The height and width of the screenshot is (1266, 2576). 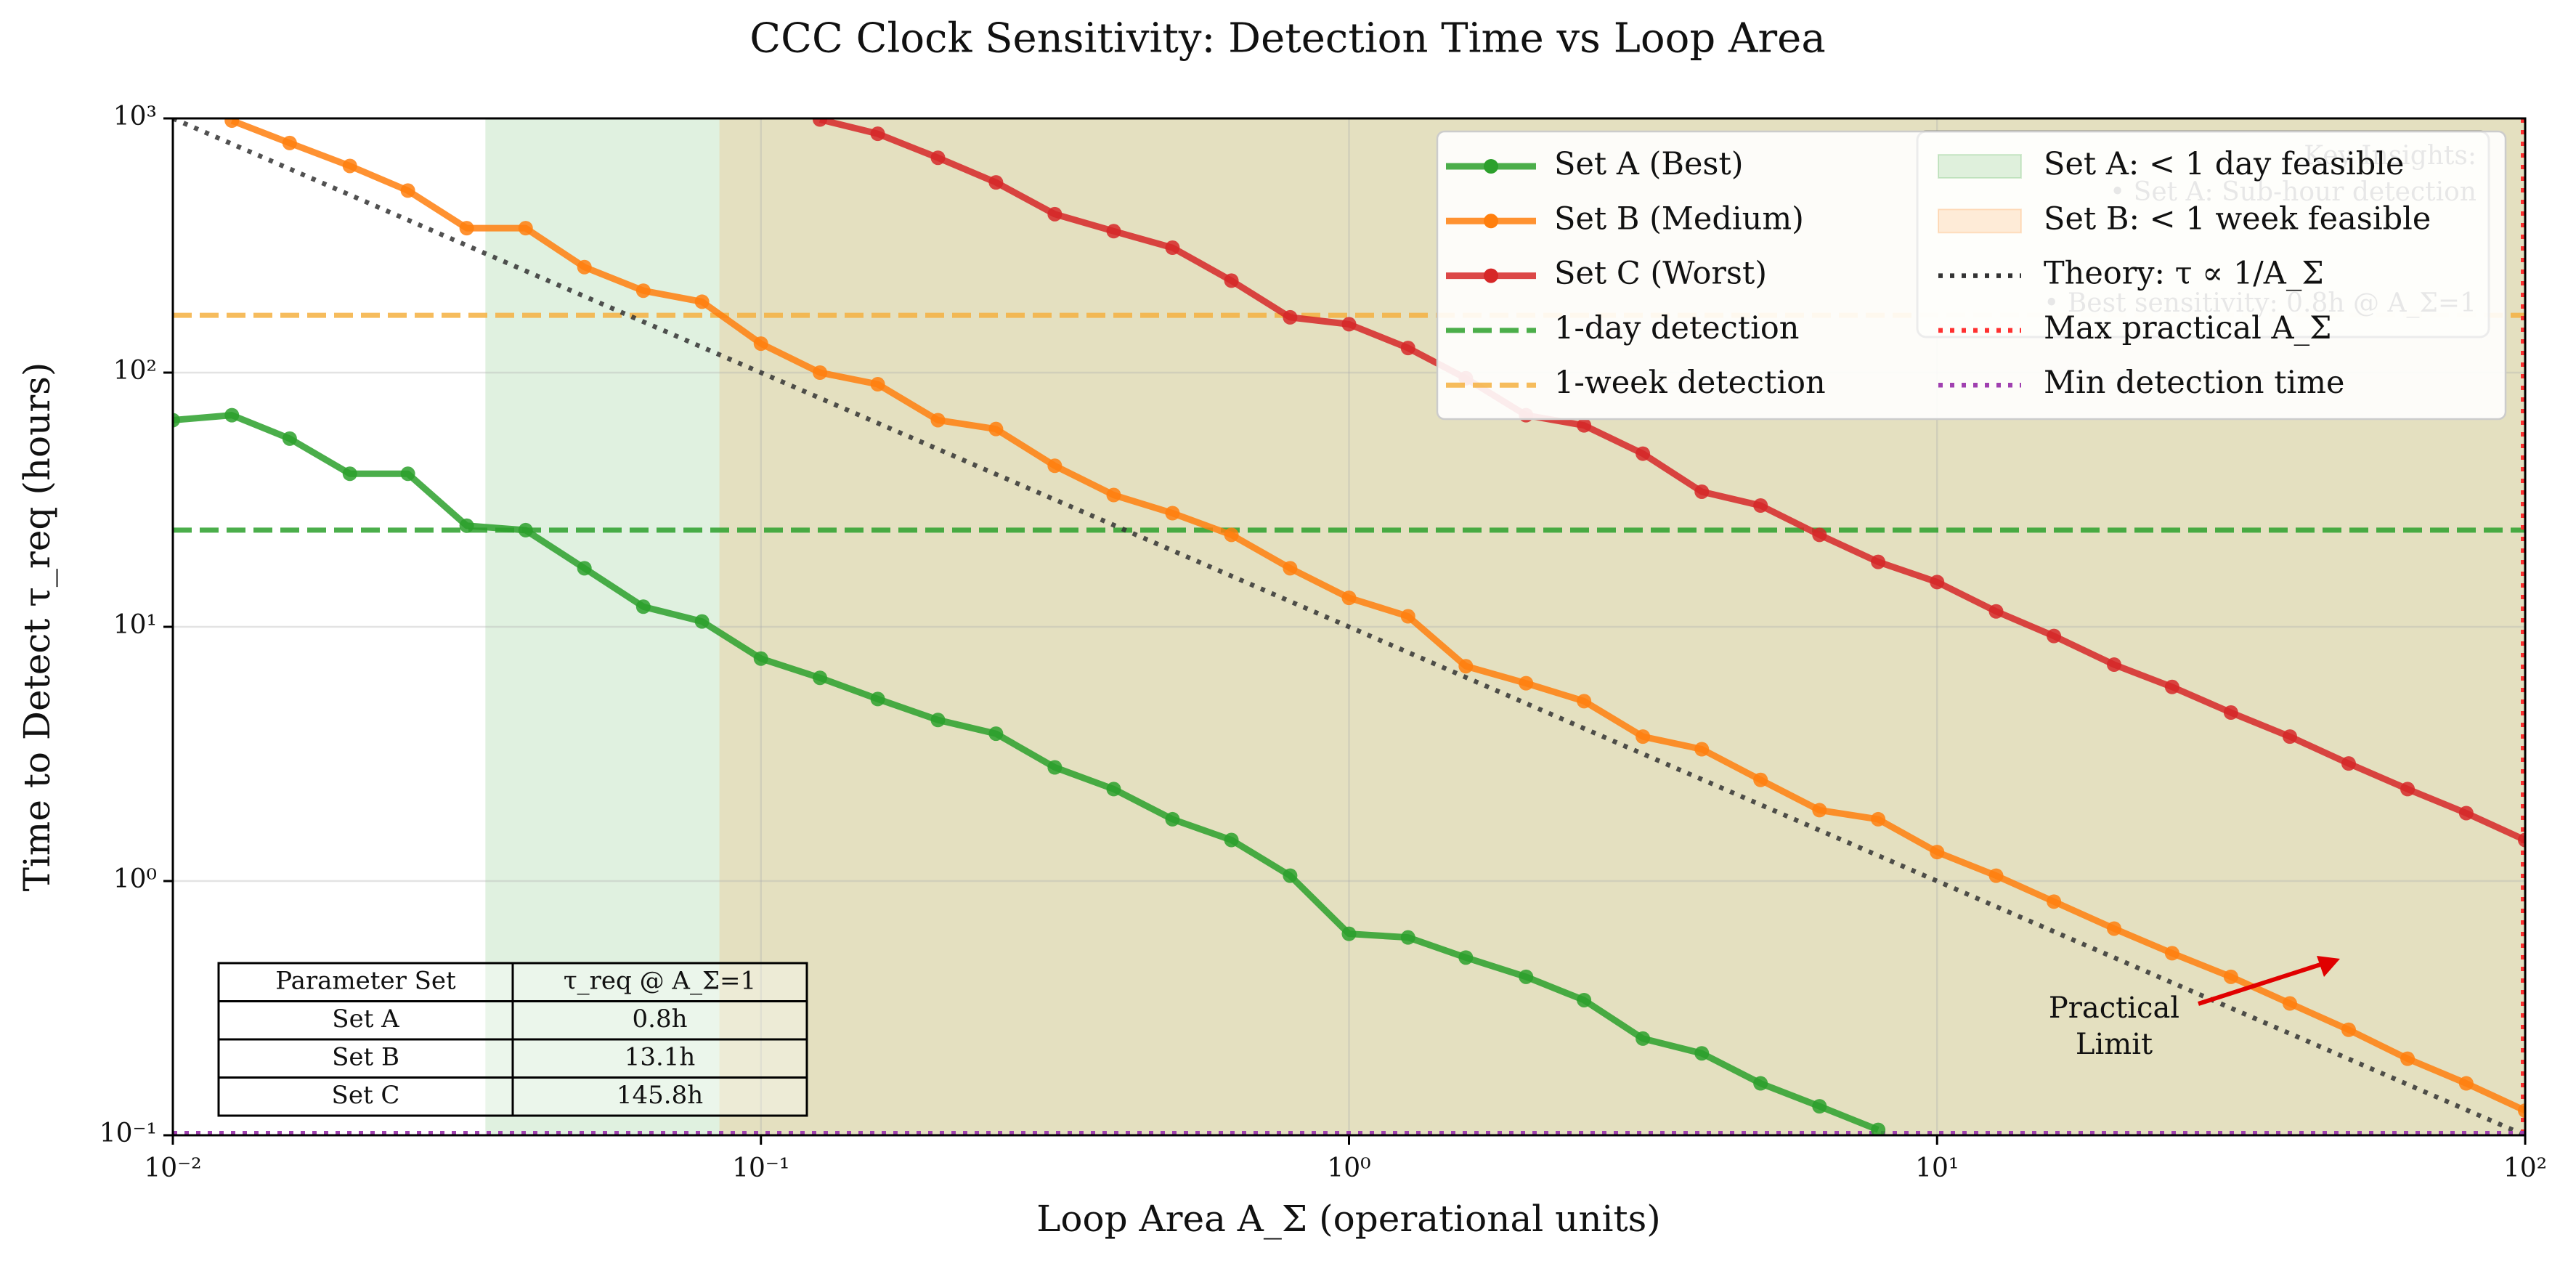 I want to click on table-header: τ_req @ A_Σ=1, so click(x=660, y=981).